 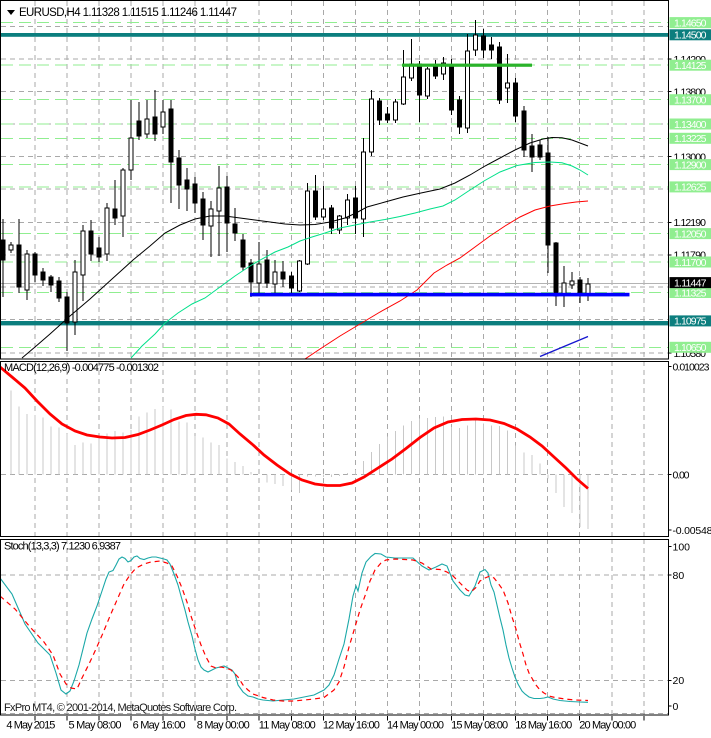 I want to click on svg-text:MACD(12,26,9) -0.004775 -0.001: MACD(12,26,9) -0.004775 -0.001302, so click(x=81, y=368).